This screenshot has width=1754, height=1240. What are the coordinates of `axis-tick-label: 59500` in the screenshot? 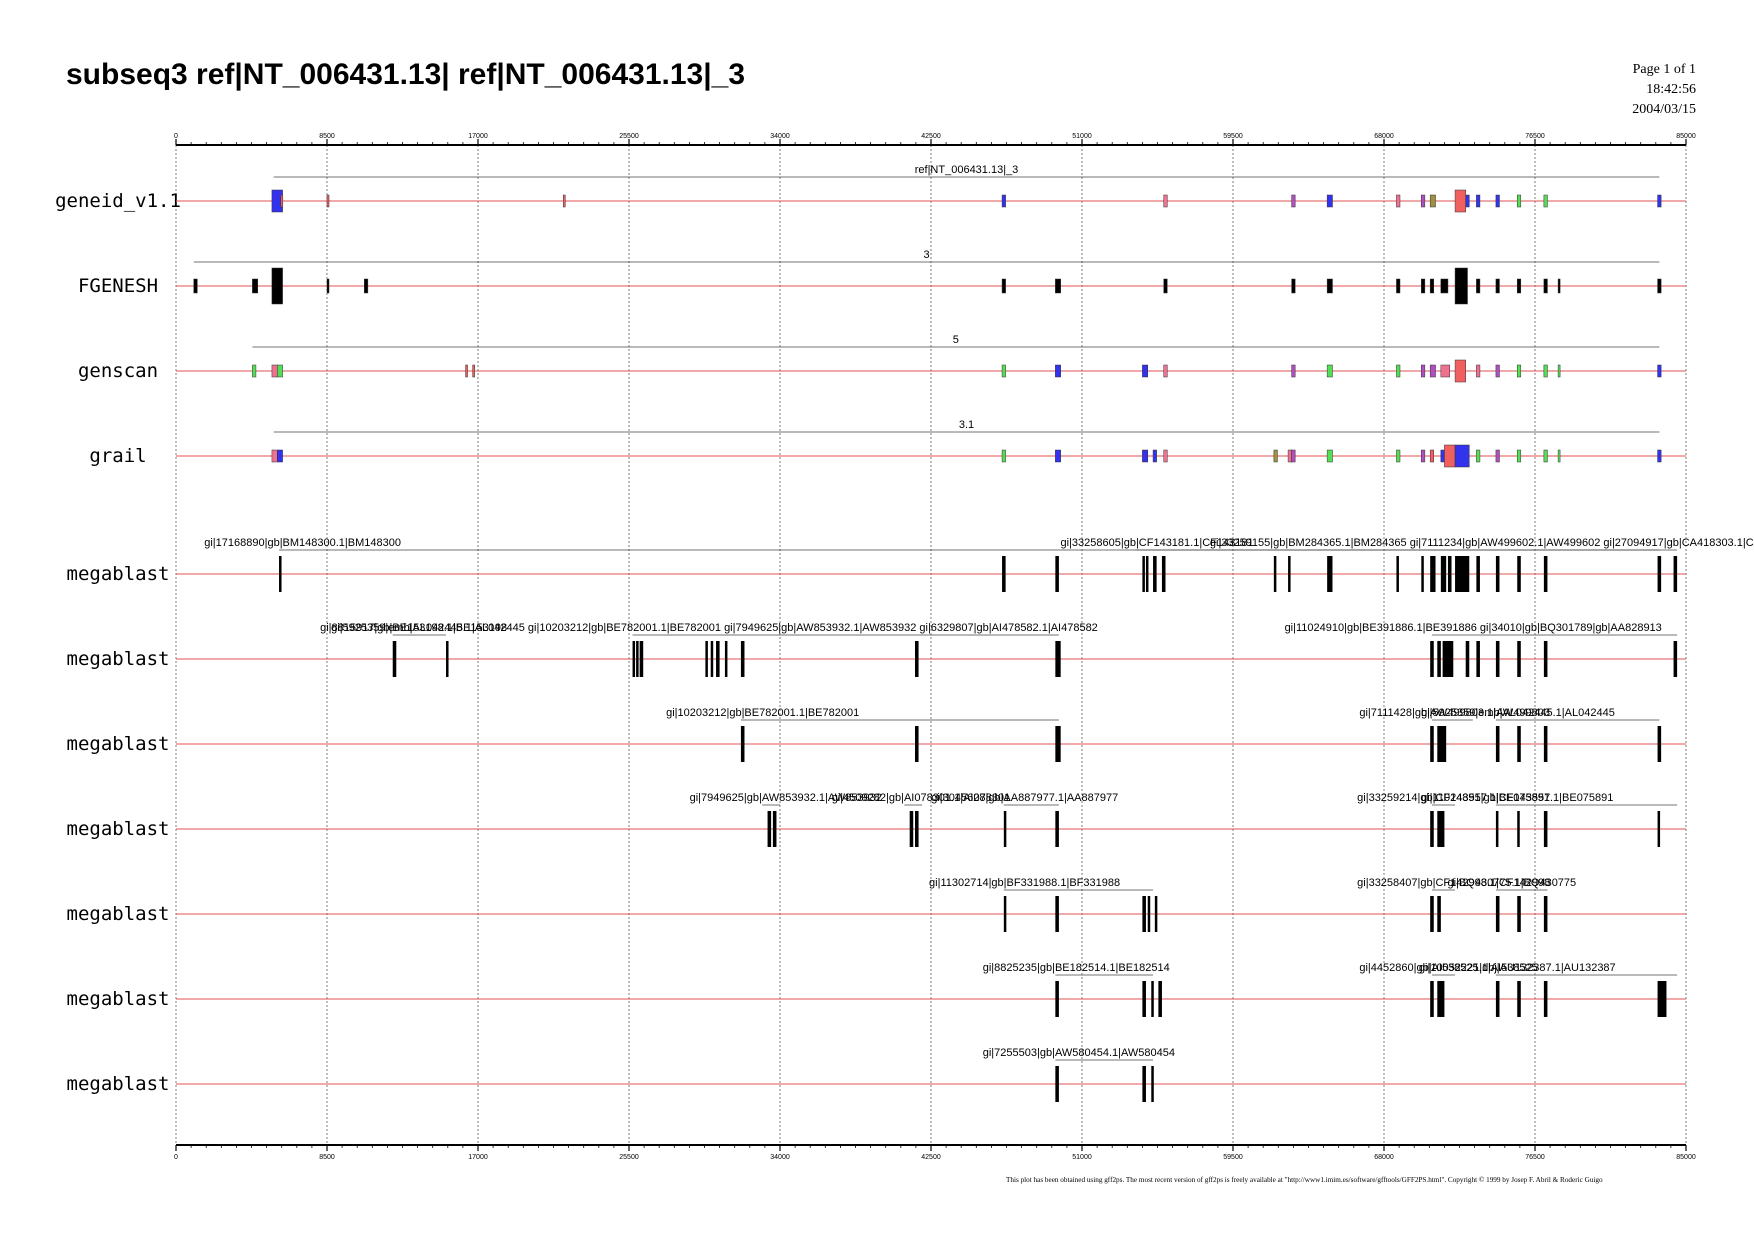 It's located at (1233, 1157).